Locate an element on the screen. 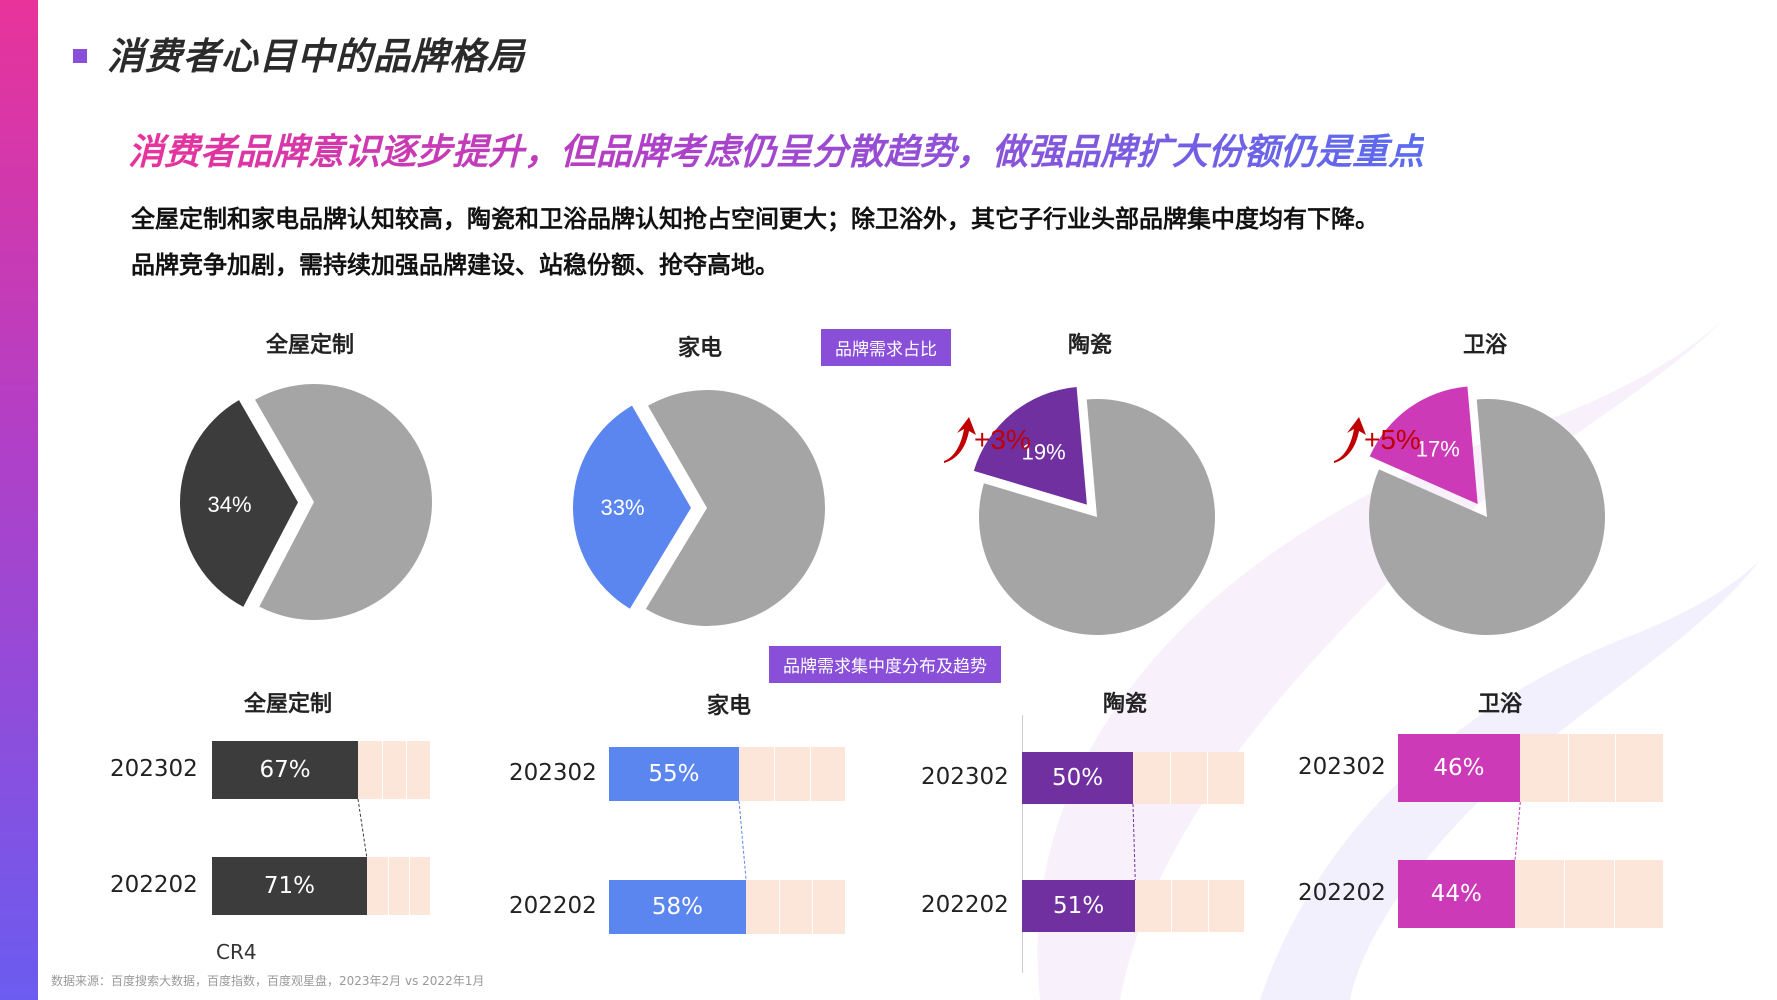 The width and height of the screenshot is (1777, 1000). bar-track-陶瓷-202202: 51% is located at coordinates (1133, 906).